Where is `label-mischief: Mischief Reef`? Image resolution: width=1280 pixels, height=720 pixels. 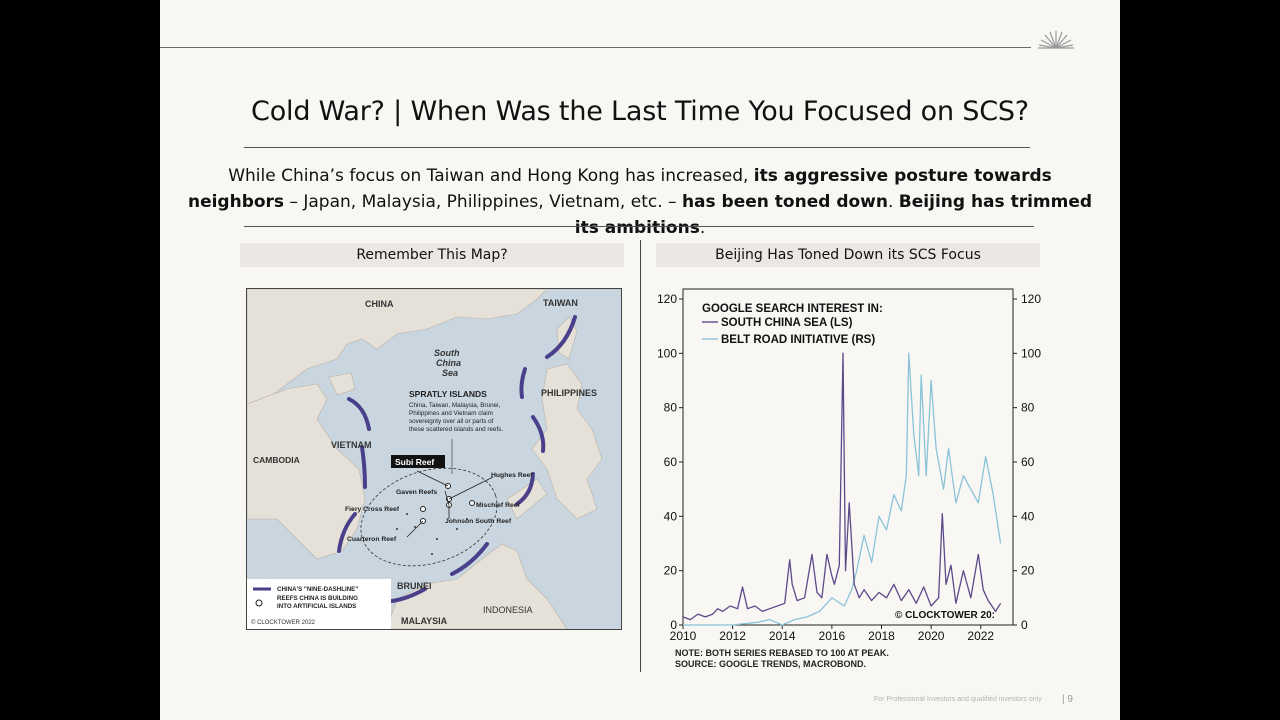 label-mischief: Mischief Reef is located at coordinates (498, 505).